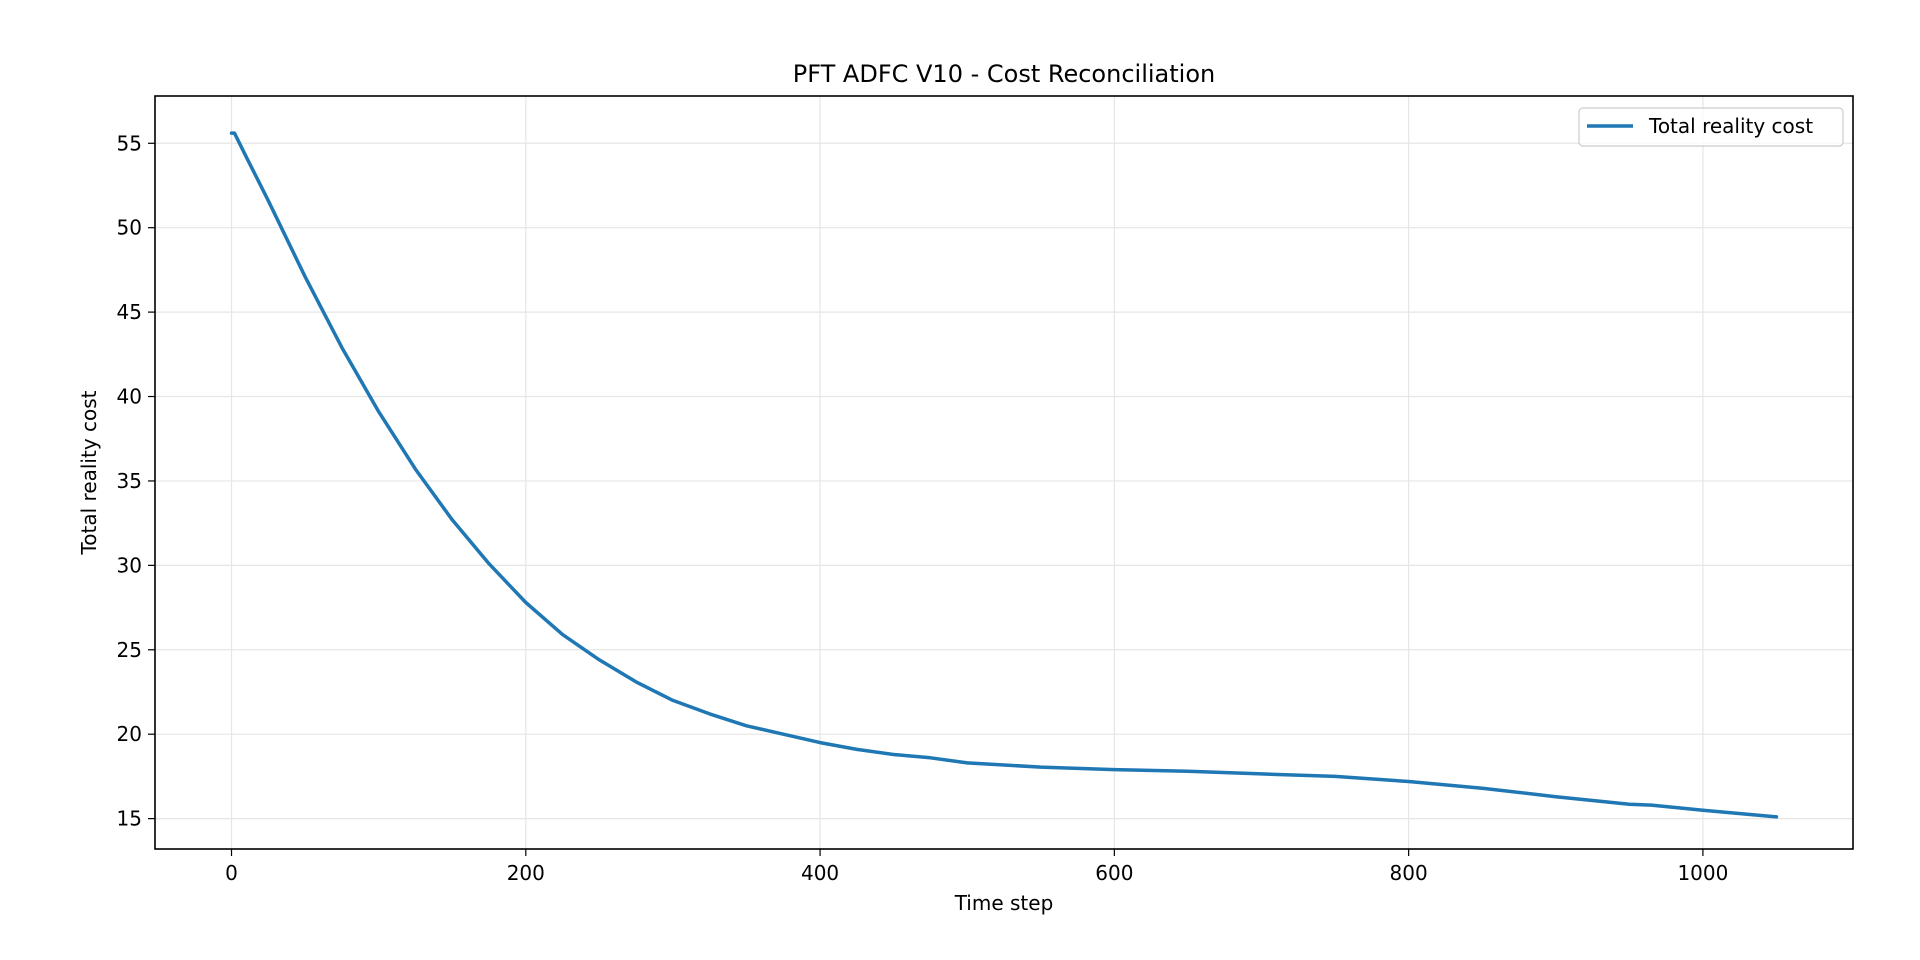 The height and width of the screenshot is (960, 1920). I want to click on x-tick-label: 800, so click(1409, 873).